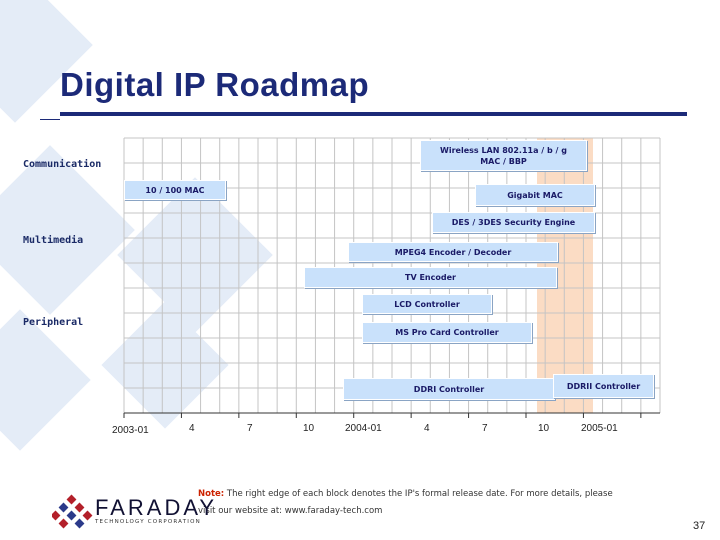  I want to click on x-tick-label: 2005-01, so click(599, 428).